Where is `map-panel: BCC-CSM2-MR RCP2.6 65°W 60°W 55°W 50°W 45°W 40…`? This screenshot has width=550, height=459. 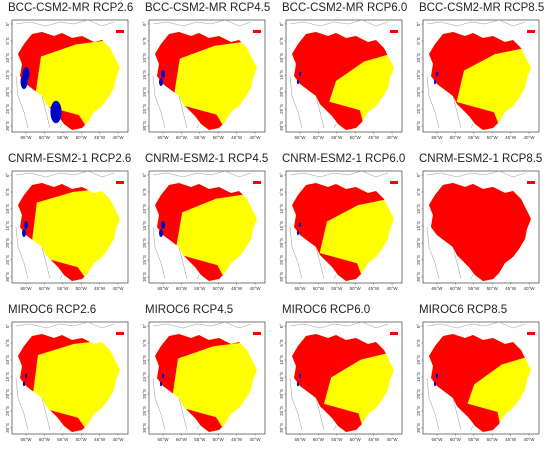 map-panel: BCC-CSM2-MR RCP2.6 65°W 60°W 55°W 50°W 45°W 40… is located at coordinates (68, 74).